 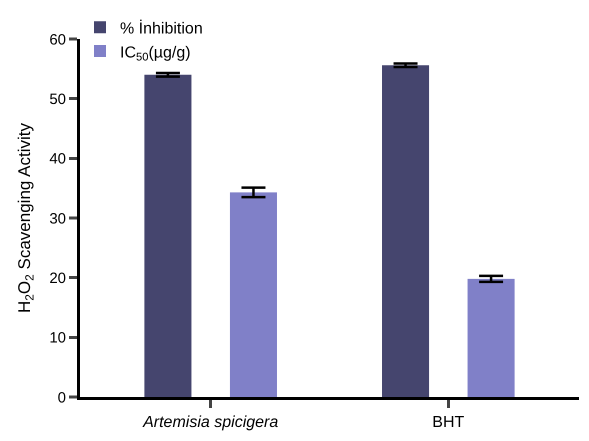 What do you see at coordinates (57, 39) in the screenshot?
I see `y-tick-label: 60` at bounding box center [57, 39].